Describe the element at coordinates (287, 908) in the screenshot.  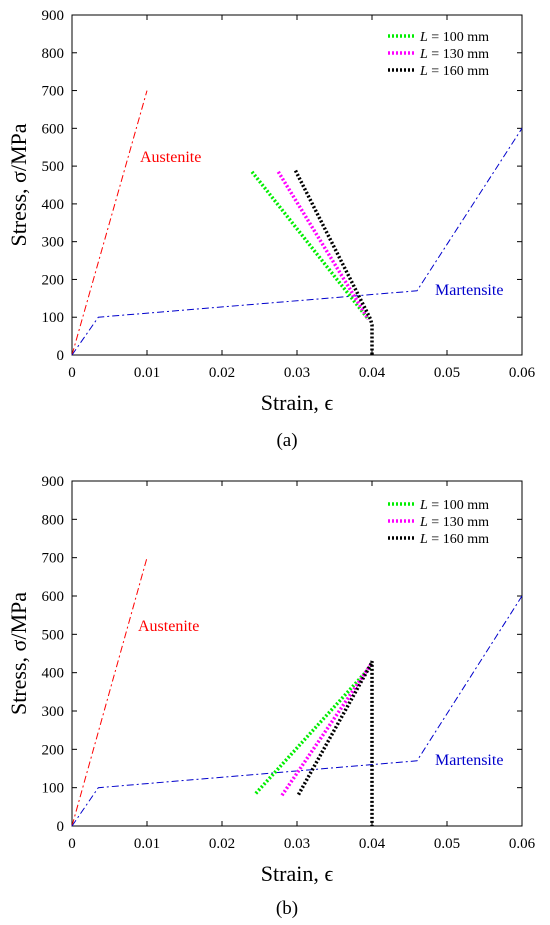
I see `figure-caption: (b)` at that location.